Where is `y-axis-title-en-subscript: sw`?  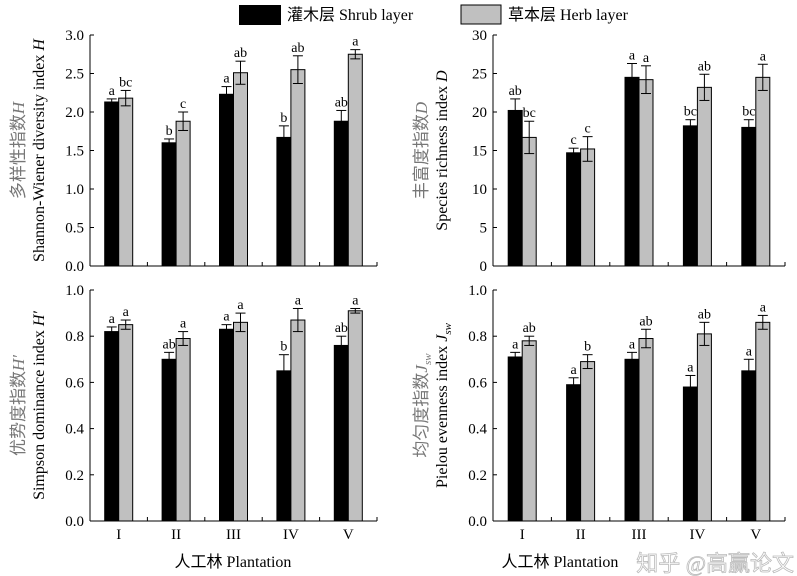 y-axis-title-en-subscript: sw is located at coordinates (448, 328).